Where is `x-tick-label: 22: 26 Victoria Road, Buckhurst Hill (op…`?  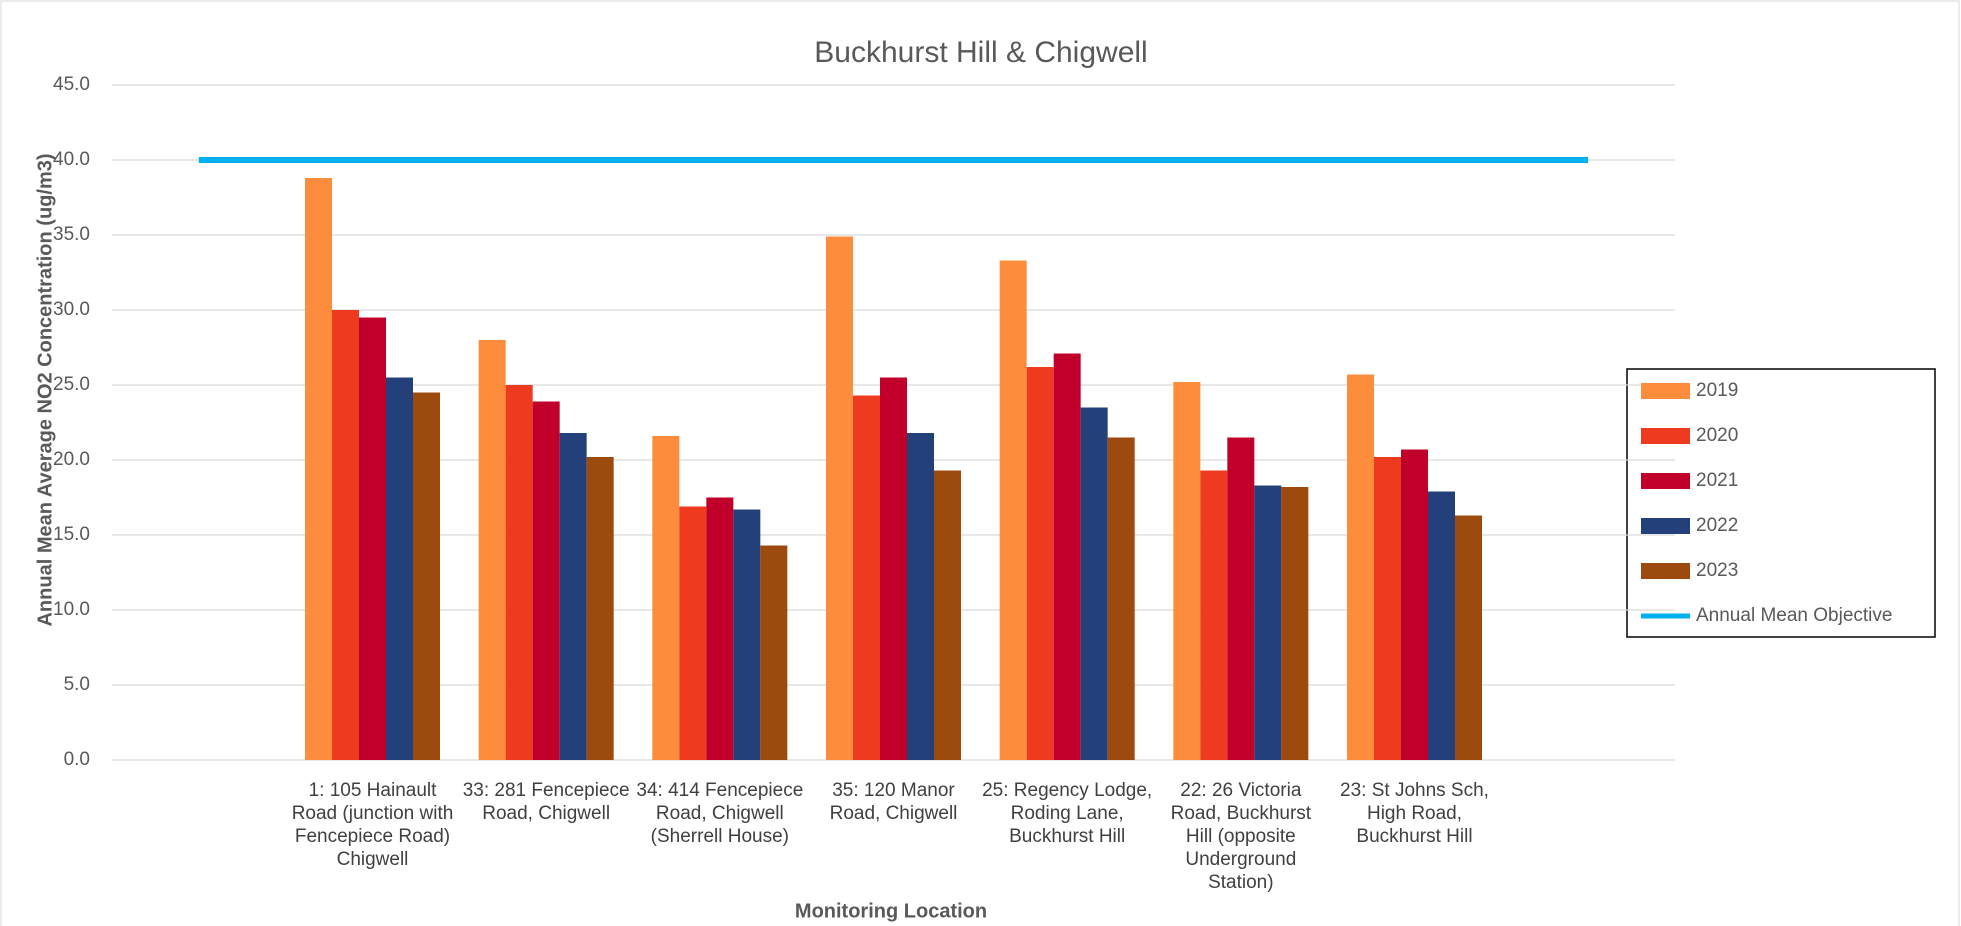 x-tick-label: 22: 26 Victoria Road, Buckhurst Hill (op… is located at coordinates (1241, 836).